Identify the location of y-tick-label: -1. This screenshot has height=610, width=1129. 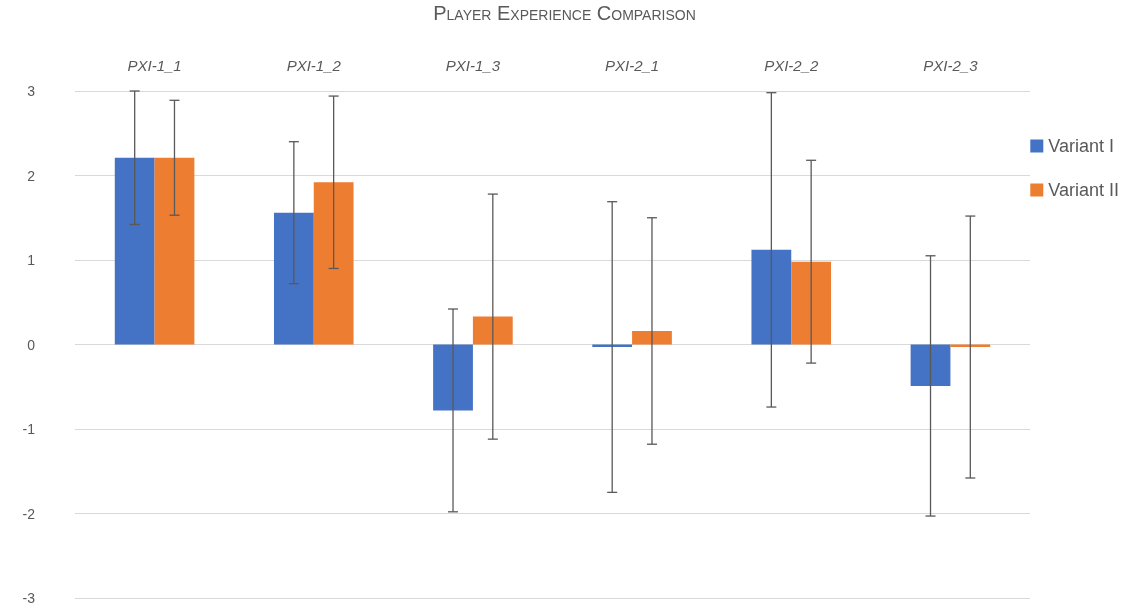
(29, 429).